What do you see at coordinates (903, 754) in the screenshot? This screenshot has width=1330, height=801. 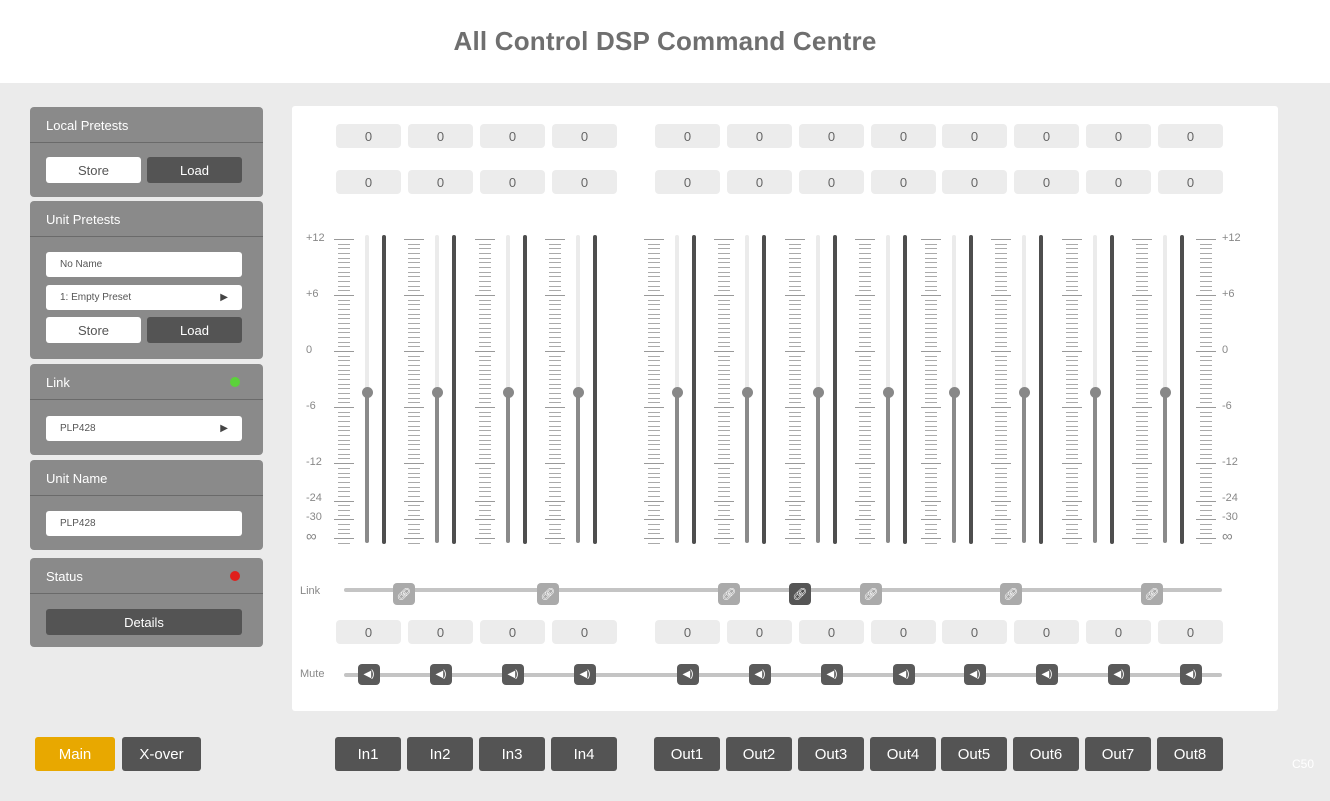 I see `tab-channel: Out4` at bounding box center [903, 754].